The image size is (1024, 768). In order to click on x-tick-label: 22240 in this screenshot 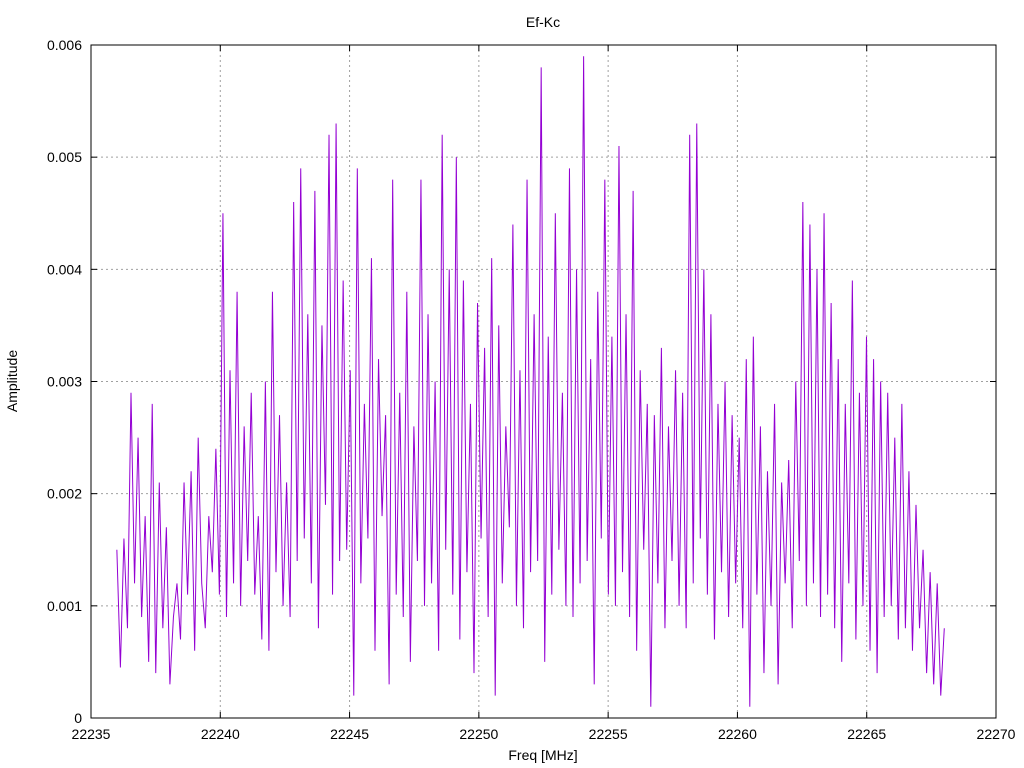, I will do `click(220, 734)`.